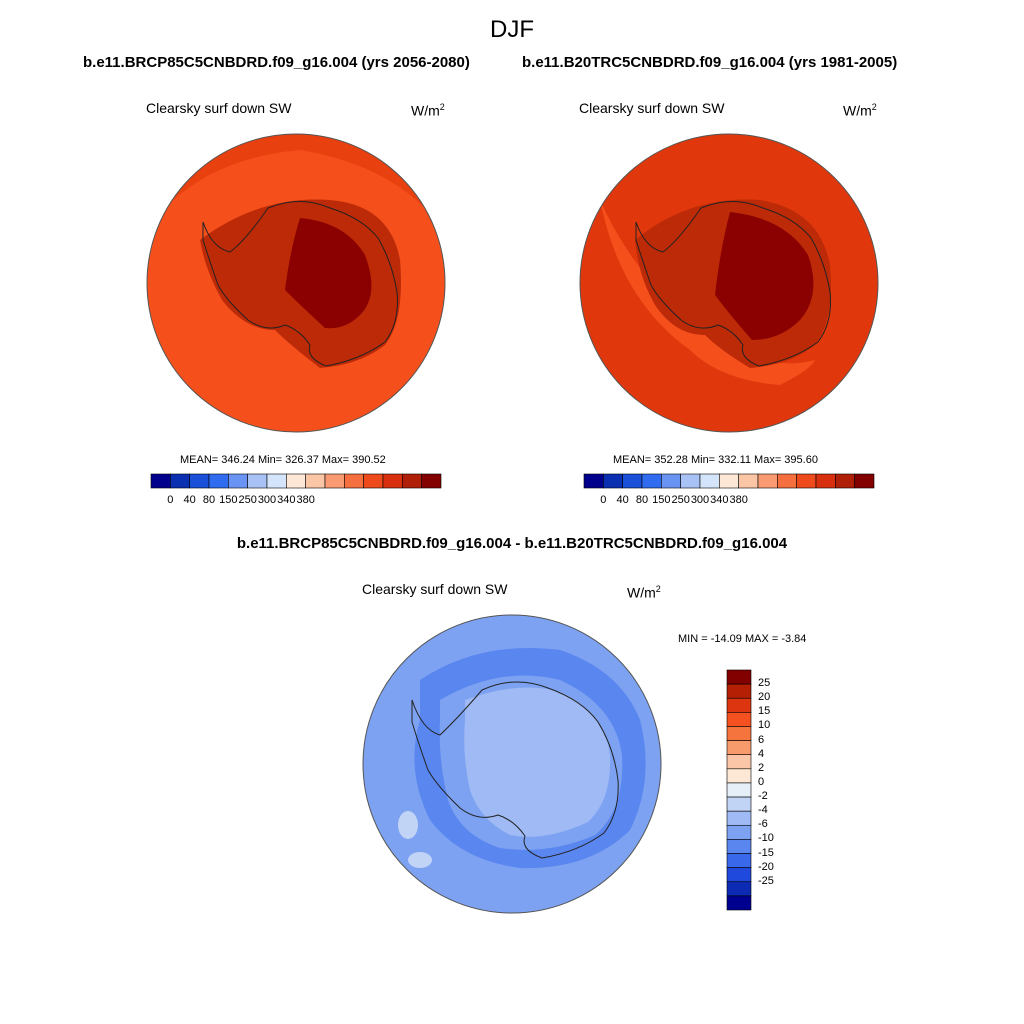  I want to click on difference-stats: MIN = -14.09 MAX = -3.84, so click(742, 639).